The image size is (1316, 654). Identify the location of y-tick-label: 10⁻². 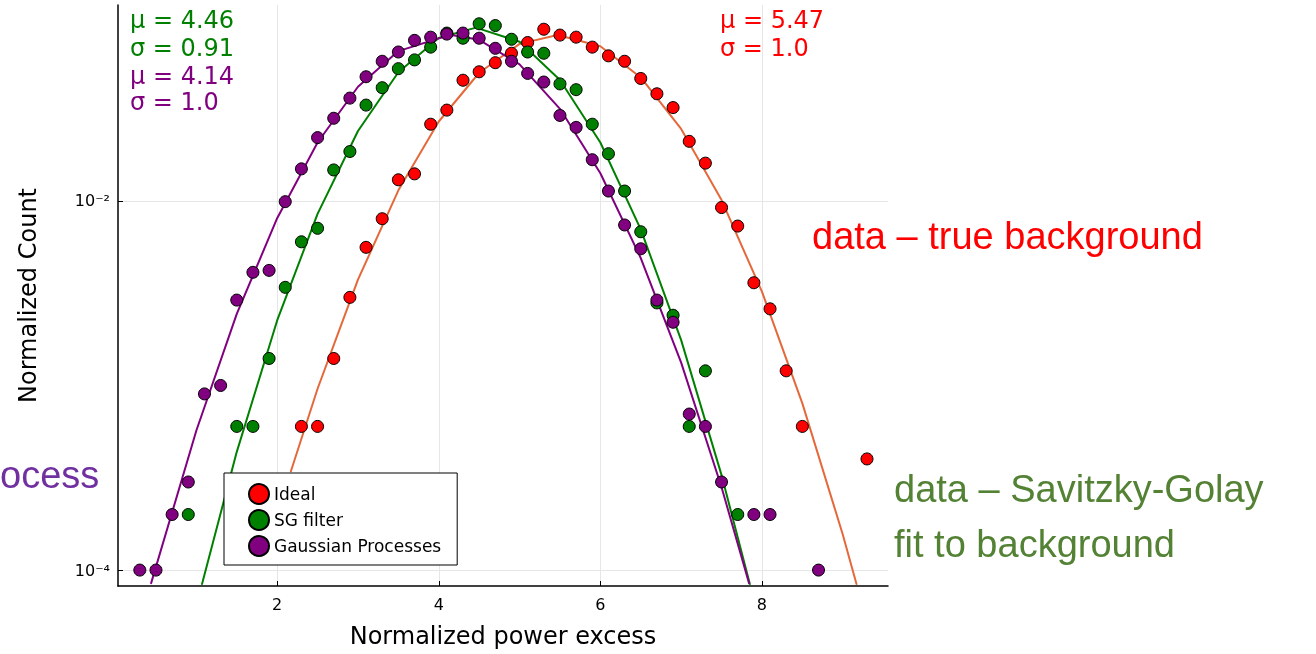
(92, 201).